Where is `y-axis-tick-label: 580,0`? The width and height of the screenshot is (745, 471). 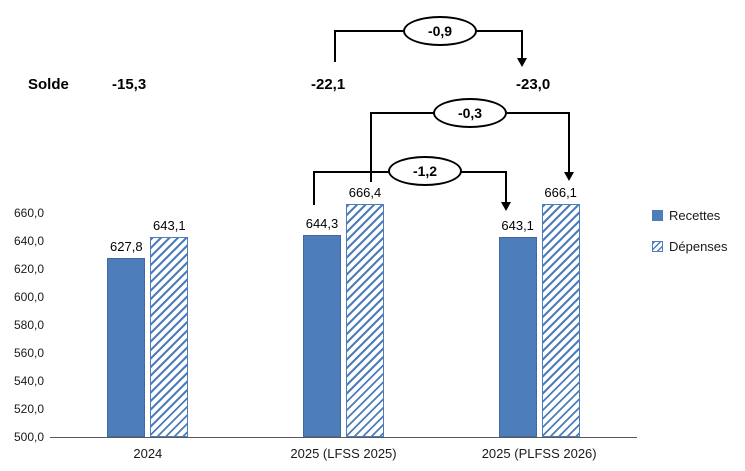
y-axis-tick-label: 580,0 is located at coordinates (28, 325).